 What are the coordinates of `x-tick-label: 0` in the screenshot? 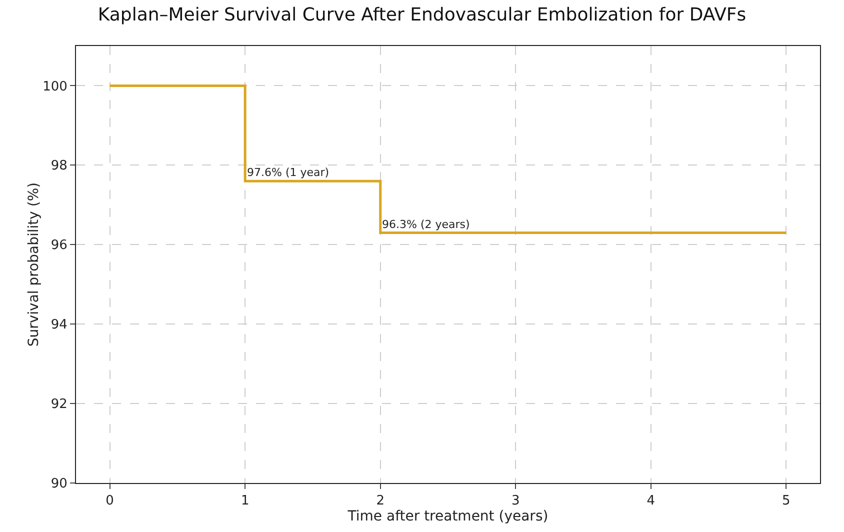 It's located at (110, 501).